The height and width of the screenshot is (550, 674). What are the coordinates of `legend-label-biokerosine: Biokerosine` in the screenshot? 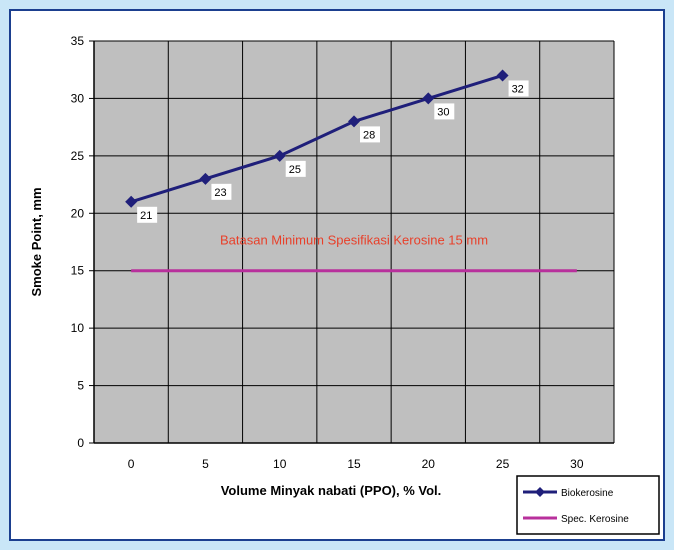 It's located at (587, 493).